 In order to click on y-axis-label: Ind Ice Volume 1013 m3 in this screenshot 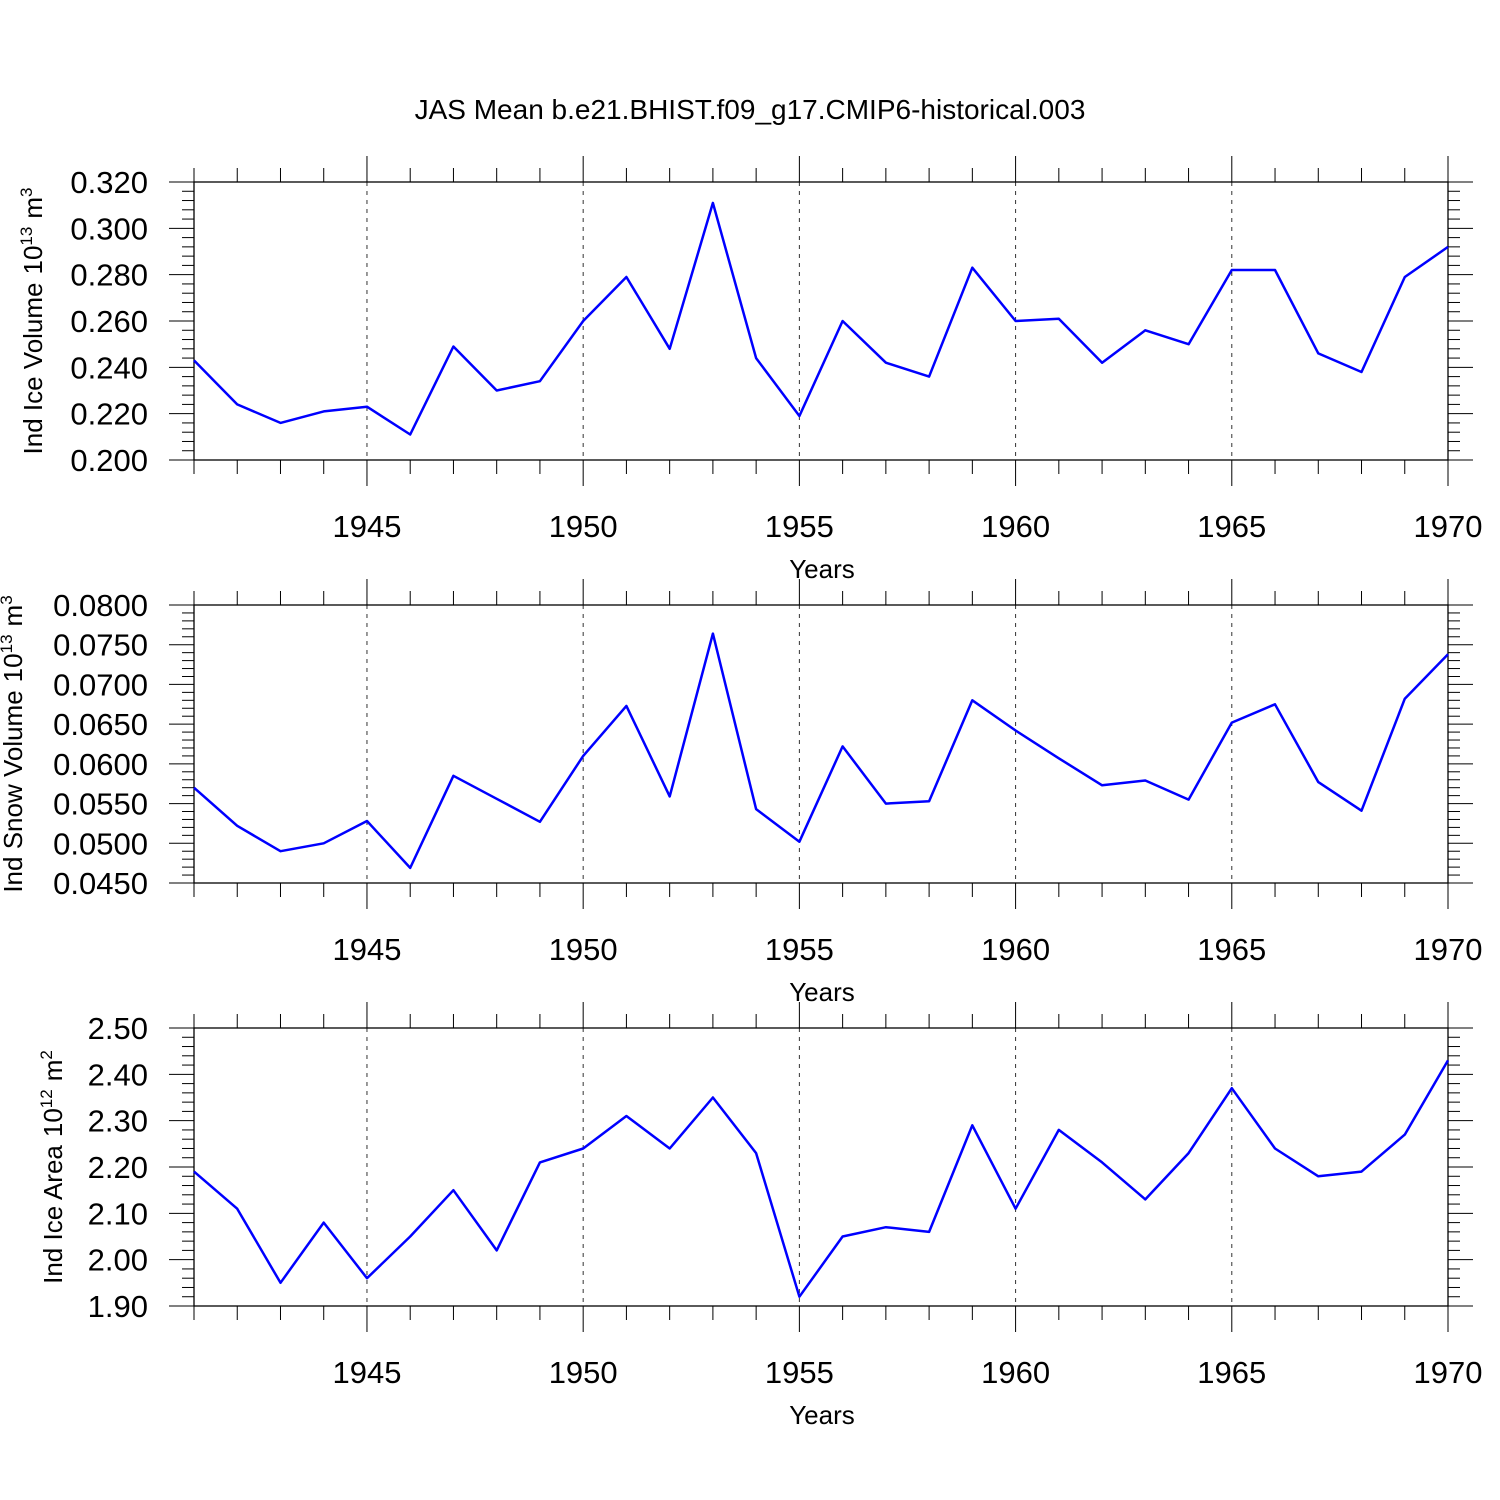, I will do `click(32, 321)`.